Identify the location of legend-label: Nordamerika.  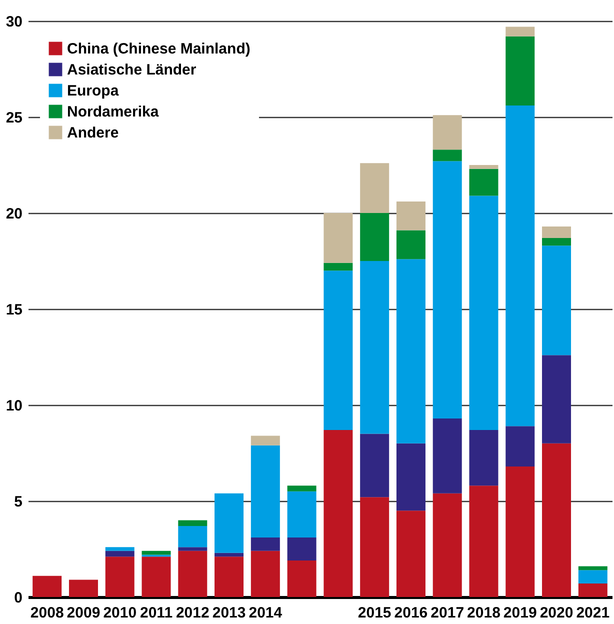
(113, 112).